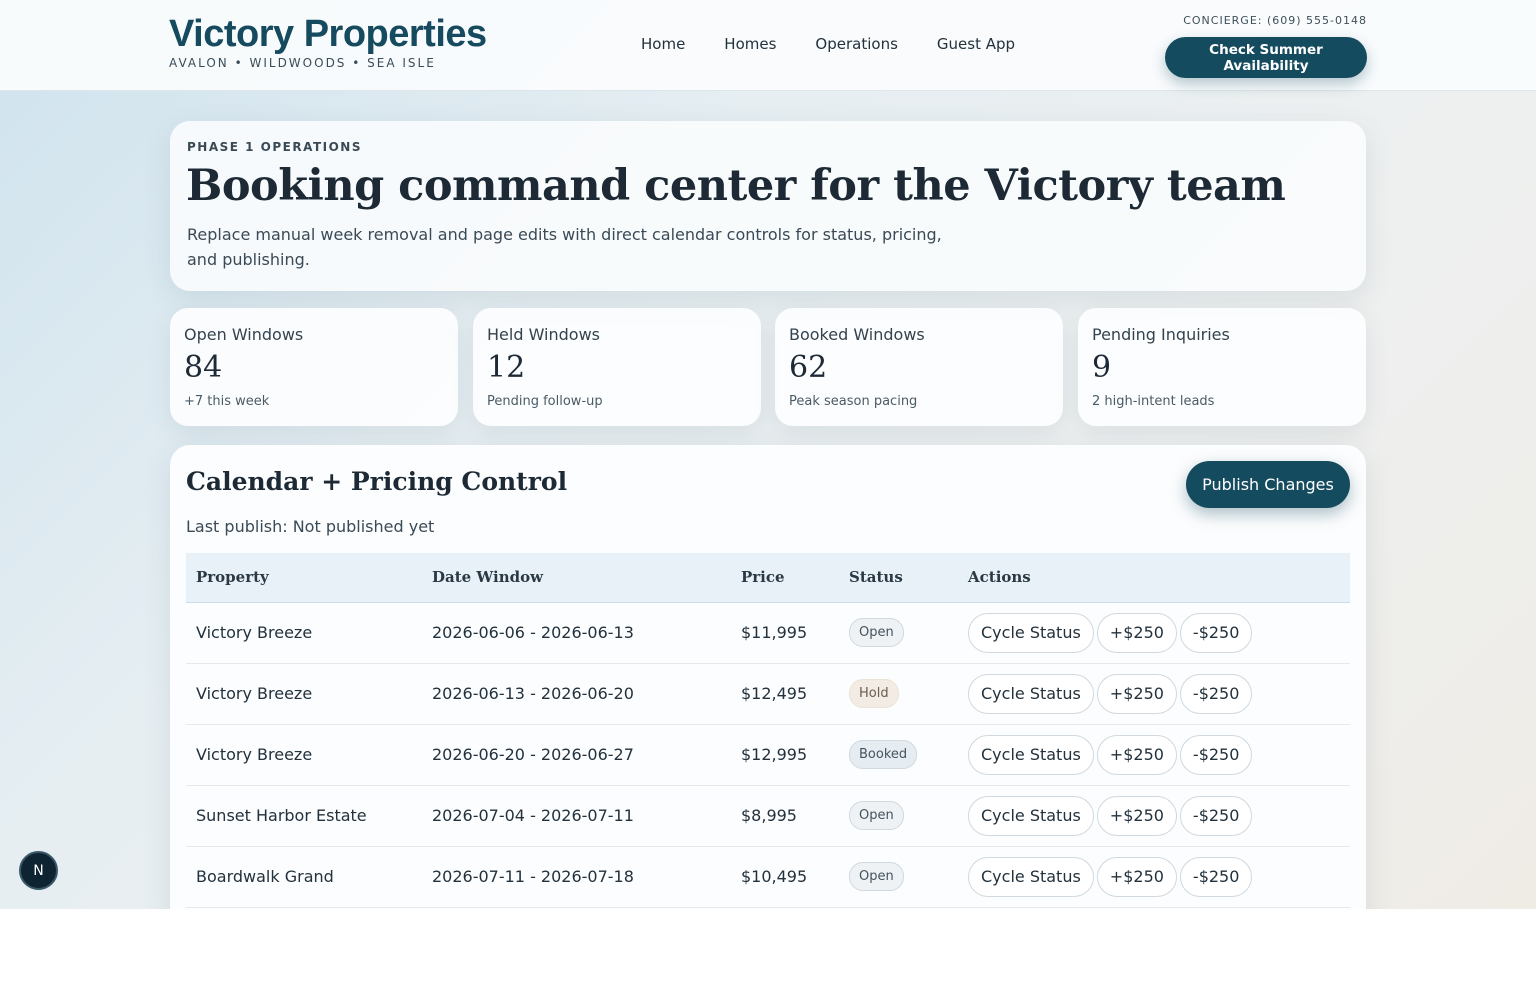 This screenshot has width=1536, height=997. I want to click on nav-item-guest-app: Guest App, so click(976, 44).